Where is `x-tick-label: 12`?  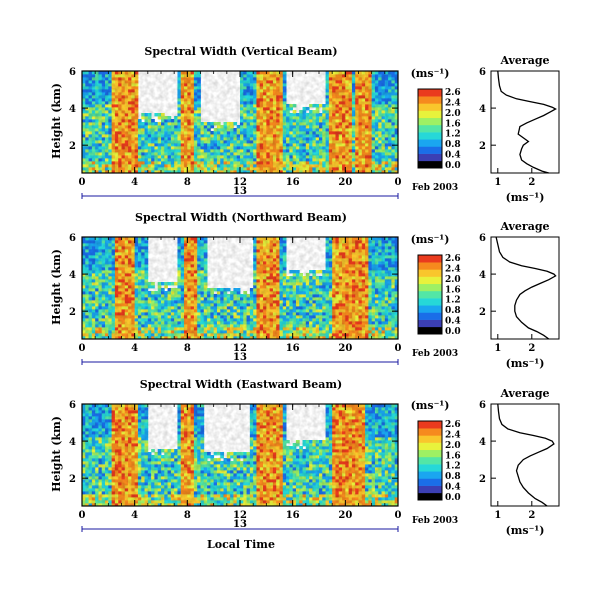
x-tick-label: 12 is located at coordinates (240, 182).